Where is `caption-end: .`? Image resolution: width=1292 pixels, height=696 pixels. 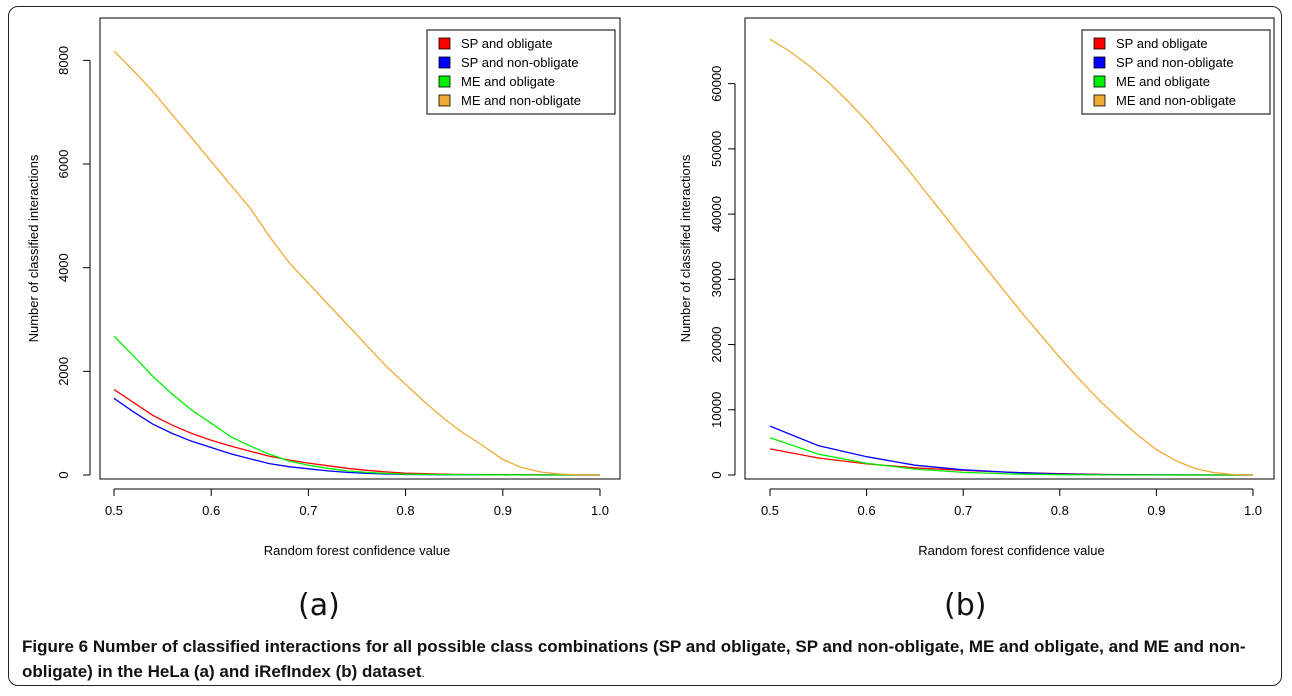
caption-end: . is located at coordinates (423, 673).